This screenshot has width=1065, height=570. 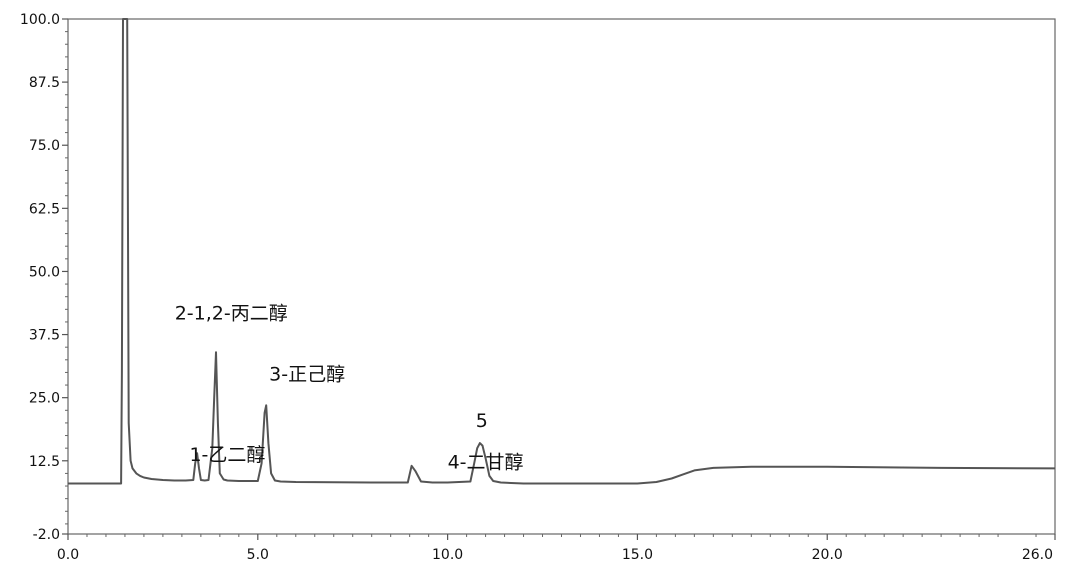 What do you see at coordinates (44, 336) in the screenshot?
I see `y-tick-label: 37.5` at bounding box center [44, 336].